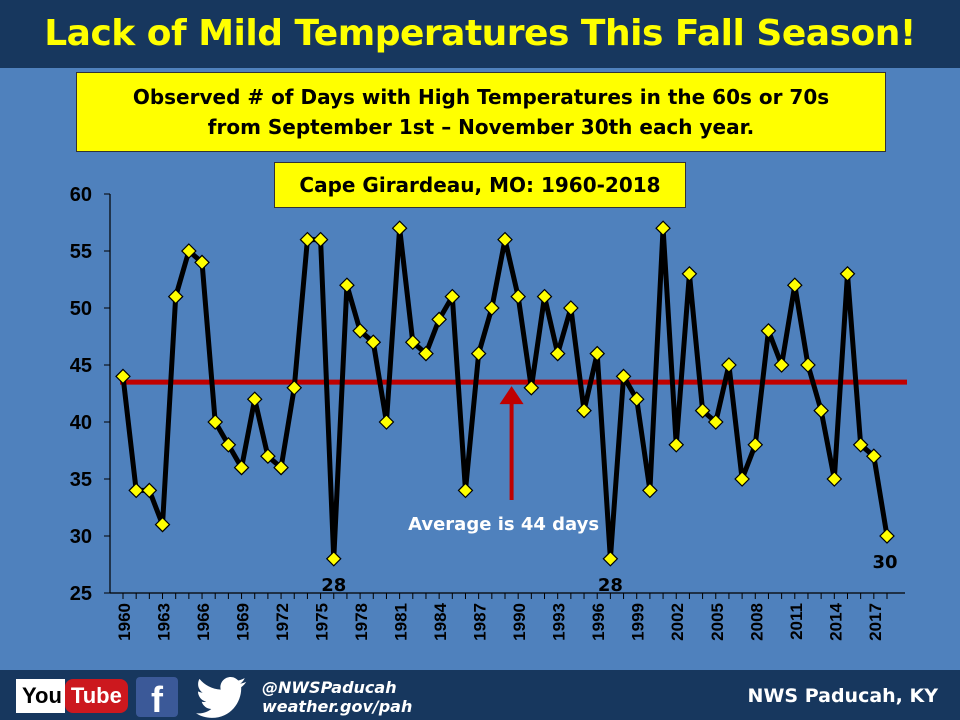  I want to click on x-tick-label: 1972, so click(282, 622).